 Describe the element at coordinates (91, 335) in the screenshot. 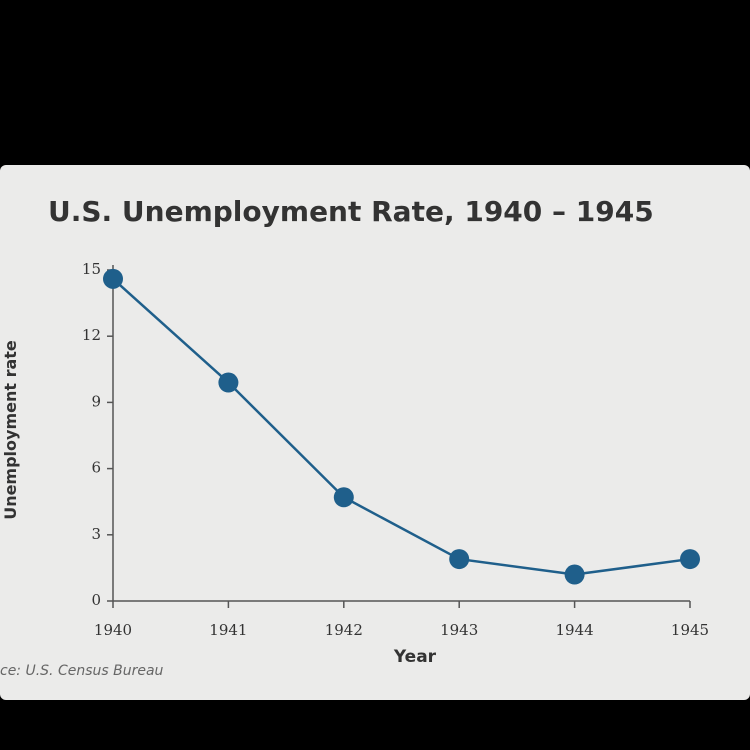

I see `y-tick-label: 12` at that location.